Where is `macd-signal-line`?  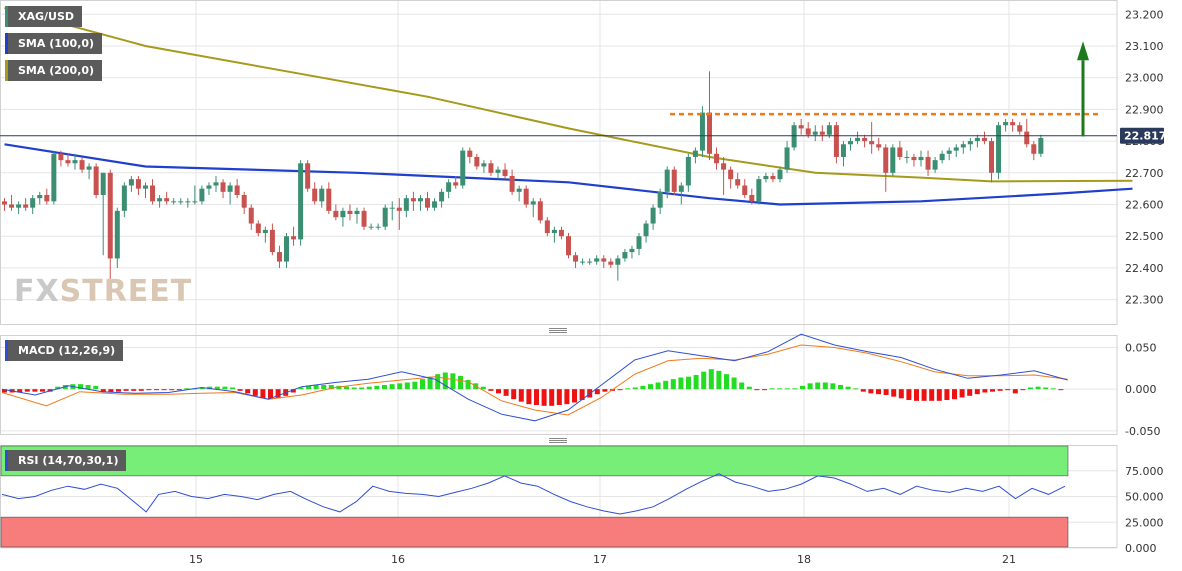 macd-signal-line is located at coordinates (534, 380).